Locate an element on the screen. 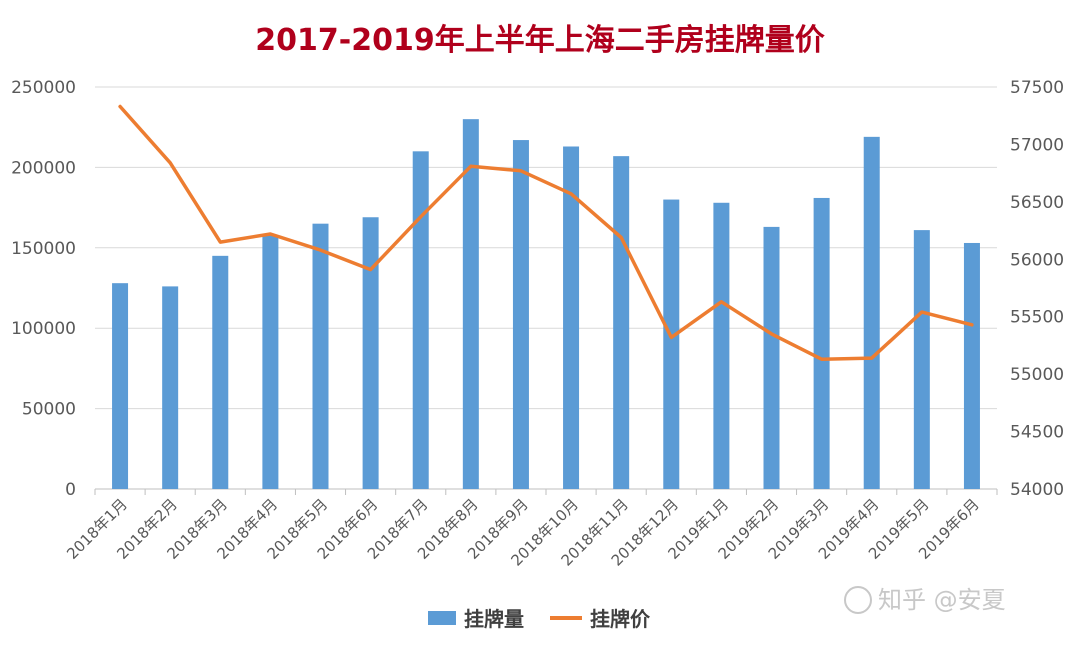  watermark: 知乎 @安夏 is located at coordinates (925, 600).